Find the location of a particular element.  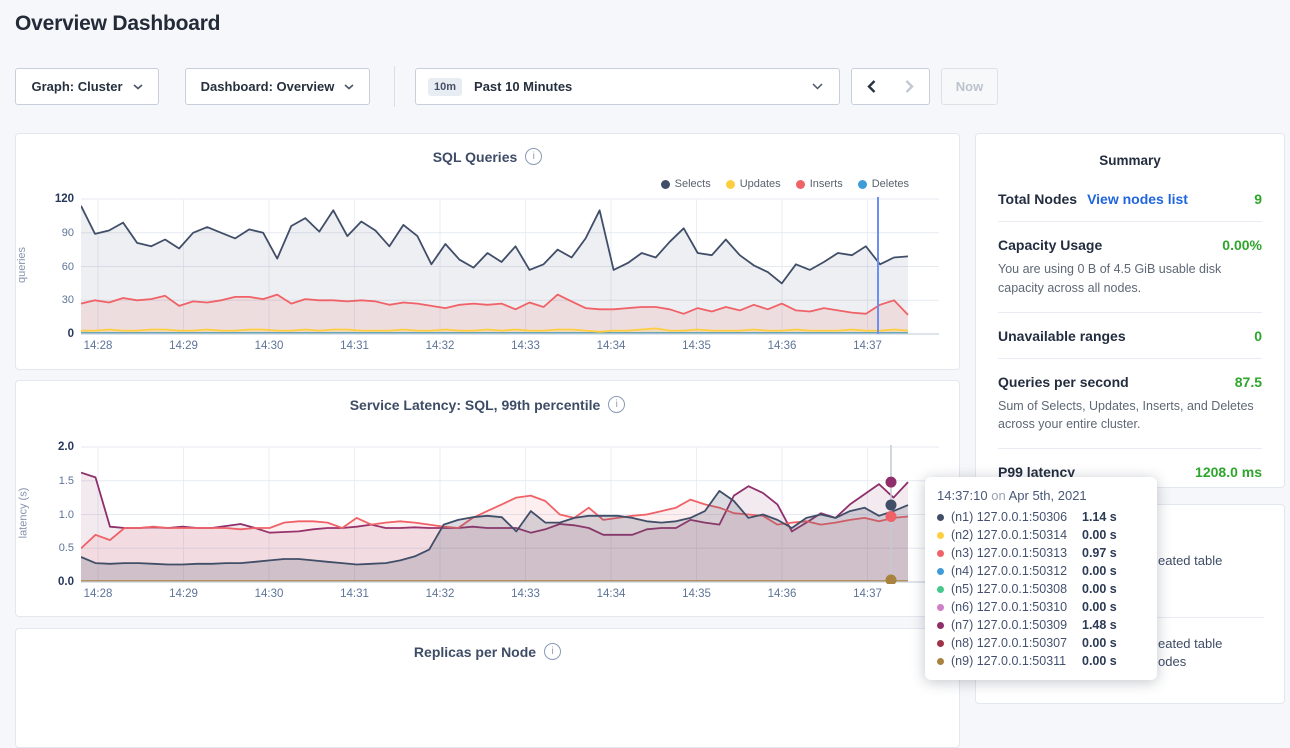

time-range-dropdown: 10m Past 10 Minutes is located at coordinates (627, 86).